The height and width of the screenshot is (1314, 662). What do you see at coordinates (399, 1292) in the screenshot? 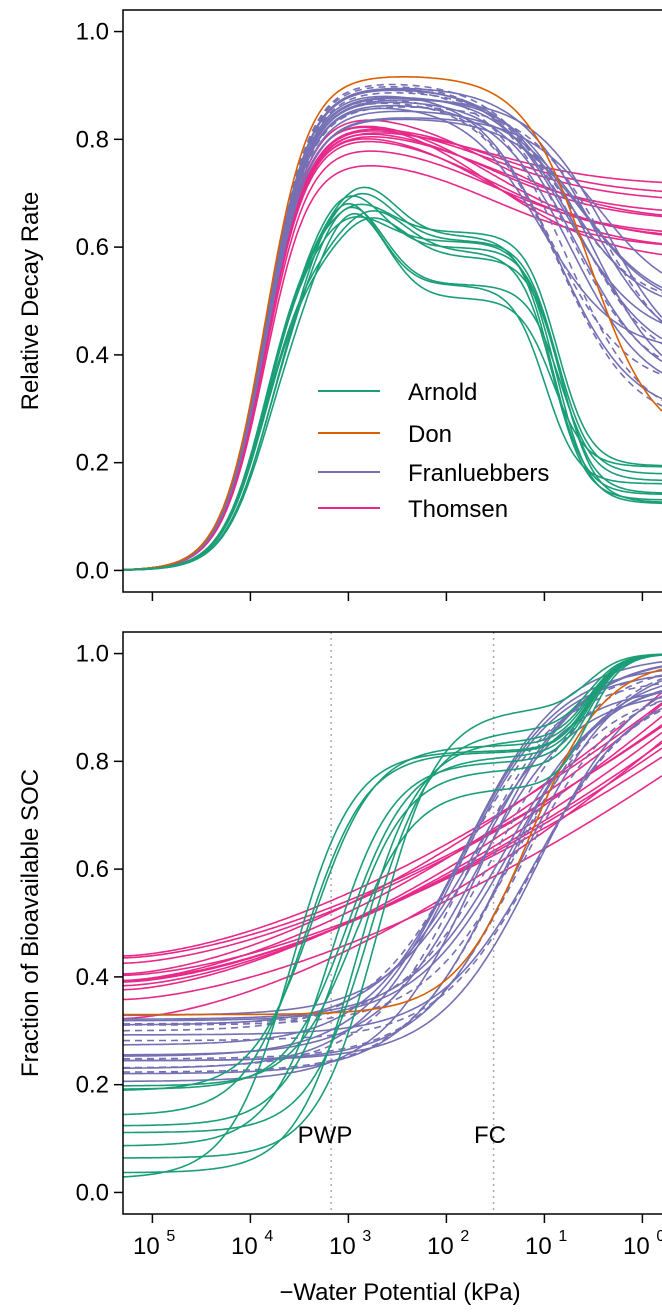
I see `x-axis-title: −Water Potential (kPa)` at bounding box center [399, 1292].